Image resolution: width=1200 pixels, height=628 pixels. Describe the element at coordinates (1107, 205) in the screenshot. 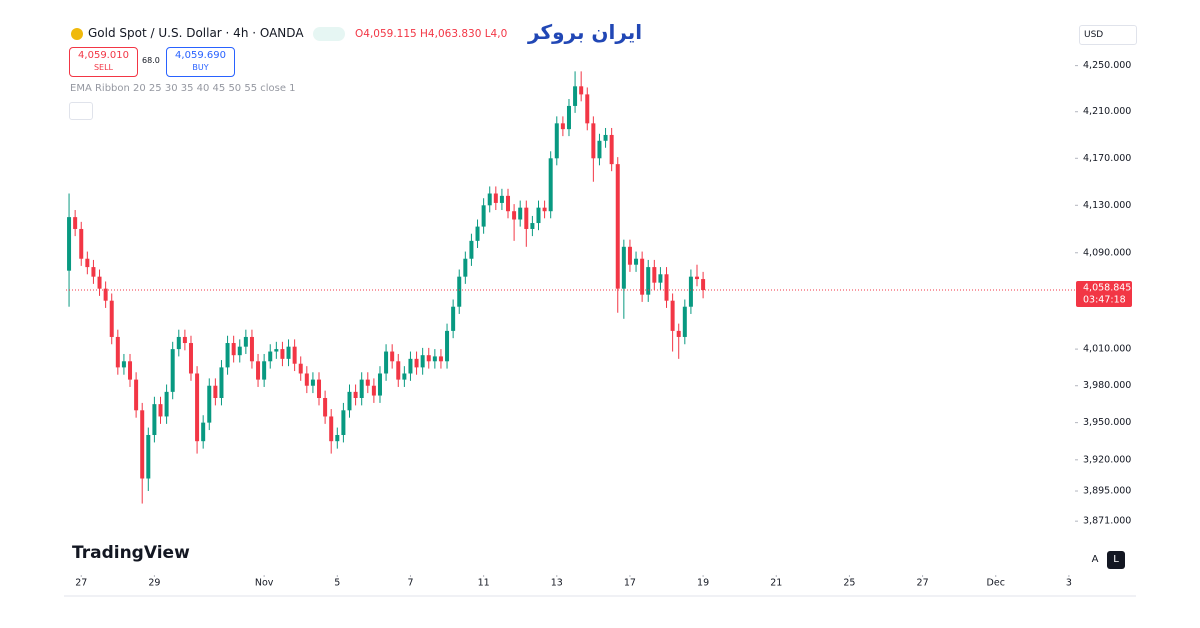

I see `y-tick-label: 4,130.000` at that location.